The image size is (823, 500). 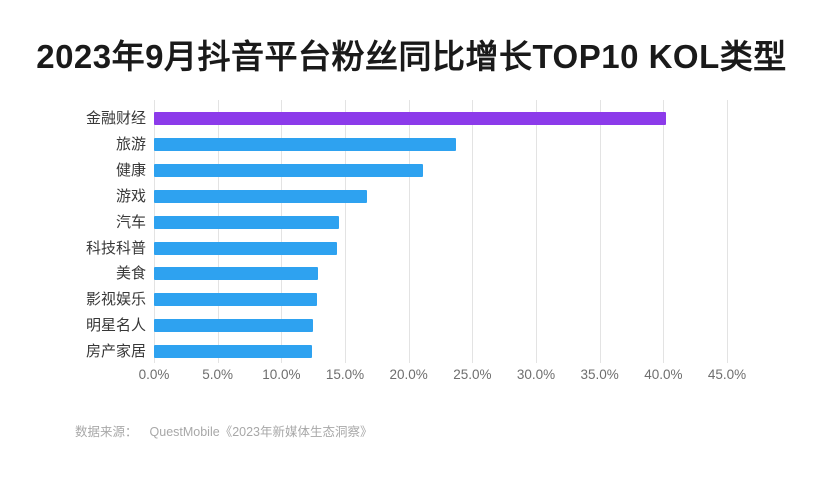 What do you see at coordinates (130, 196) in the screenshot?
I see `category-label: 游戏` at bounding box center [130, 196].